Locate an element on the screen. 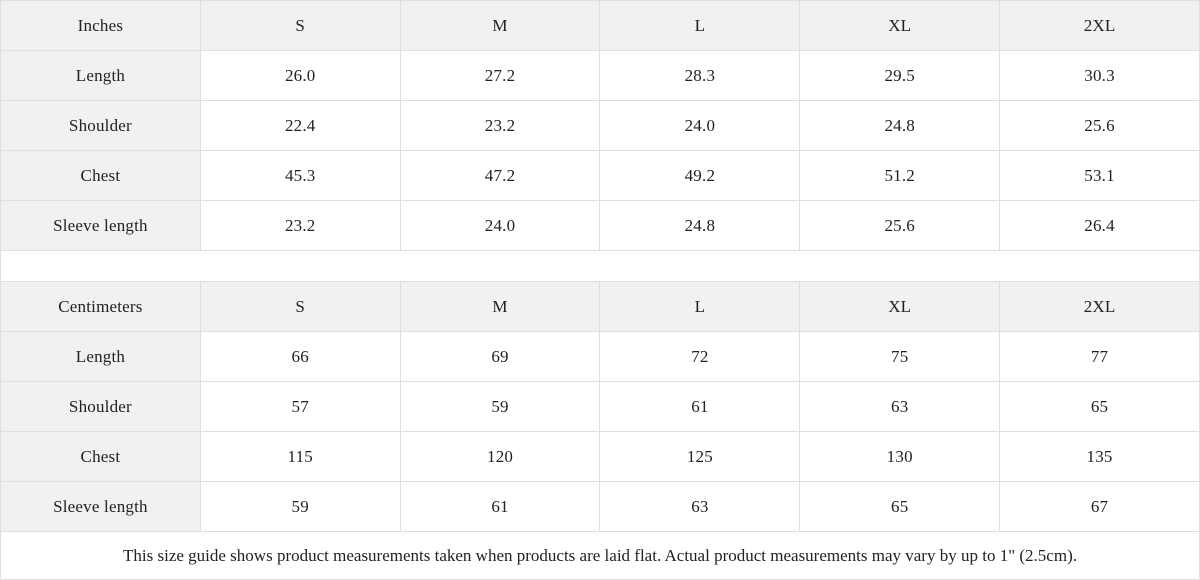  measurement-cell: 77 is located at coordinates (1099, 356).